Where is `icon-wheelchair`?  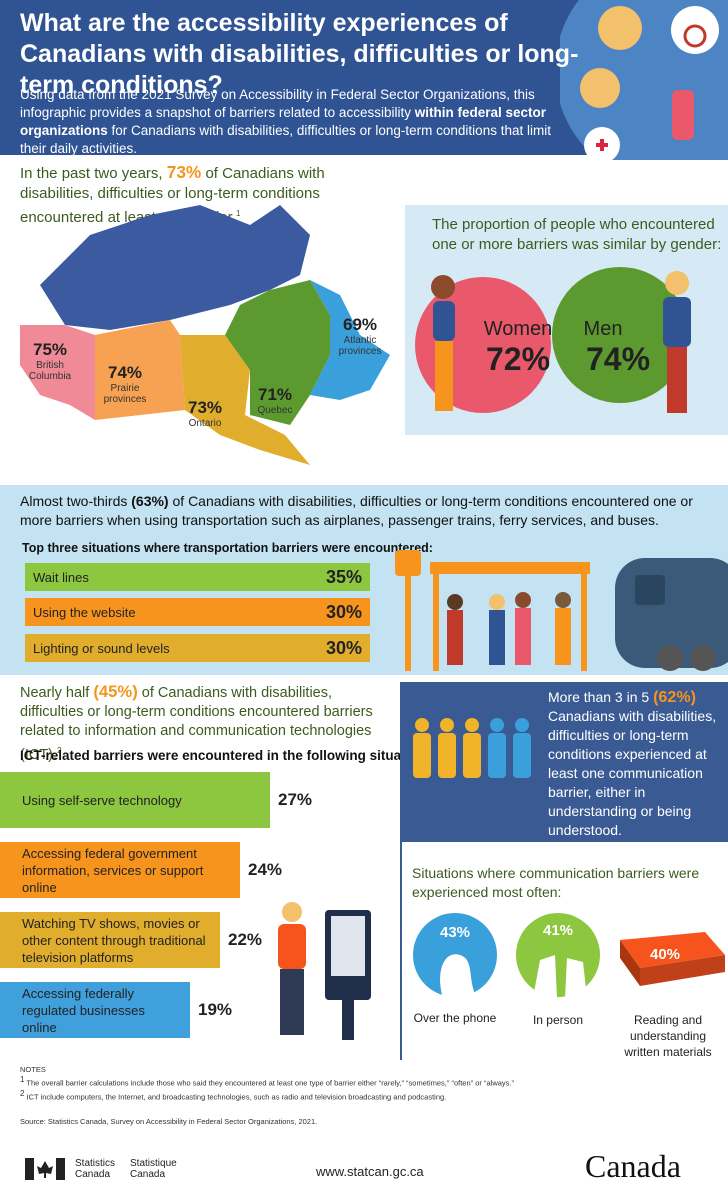 icon-wheelchair is located at coordinates (695, 30).